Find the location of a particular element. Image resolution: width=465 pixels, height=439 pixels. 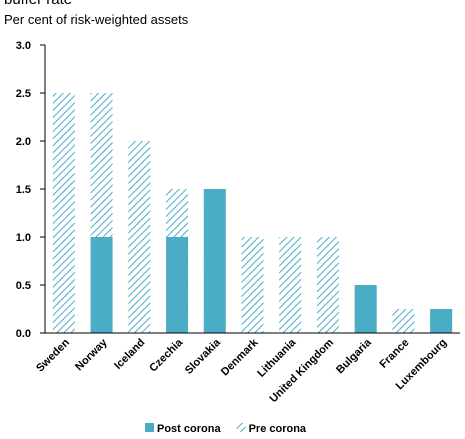

x-tick-label: Czechia is located at coordinates (166, 355).